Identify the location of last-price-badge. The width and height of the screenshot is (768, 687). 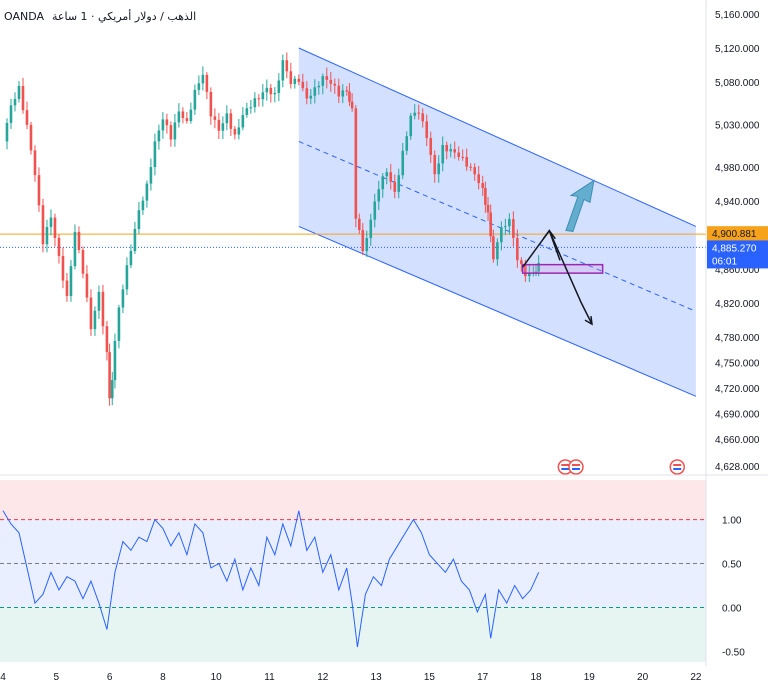
(737, 254).